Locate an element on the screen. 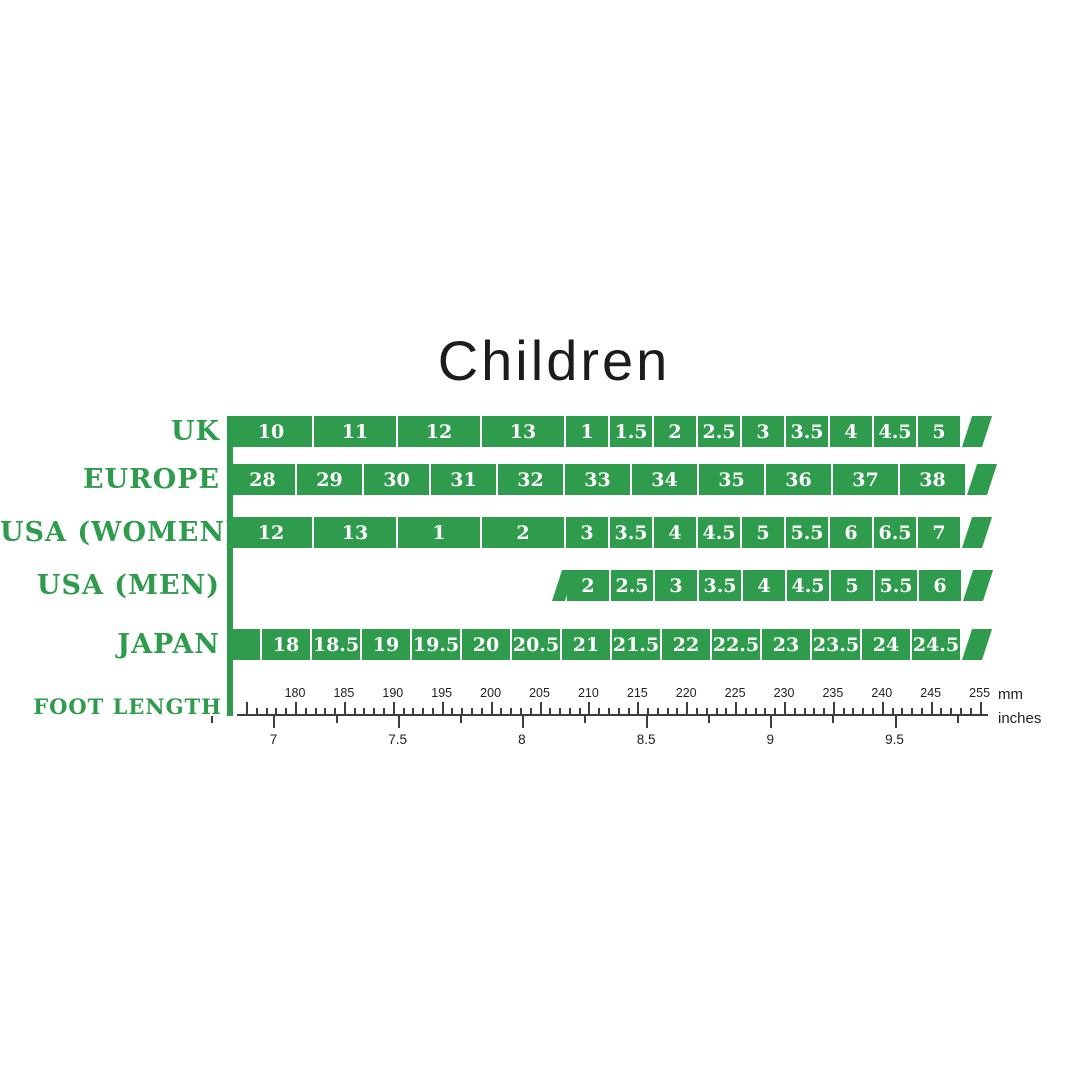 The image size is (1080, 1080). size-cell: 2.5 is located at coordinates (632, 585).